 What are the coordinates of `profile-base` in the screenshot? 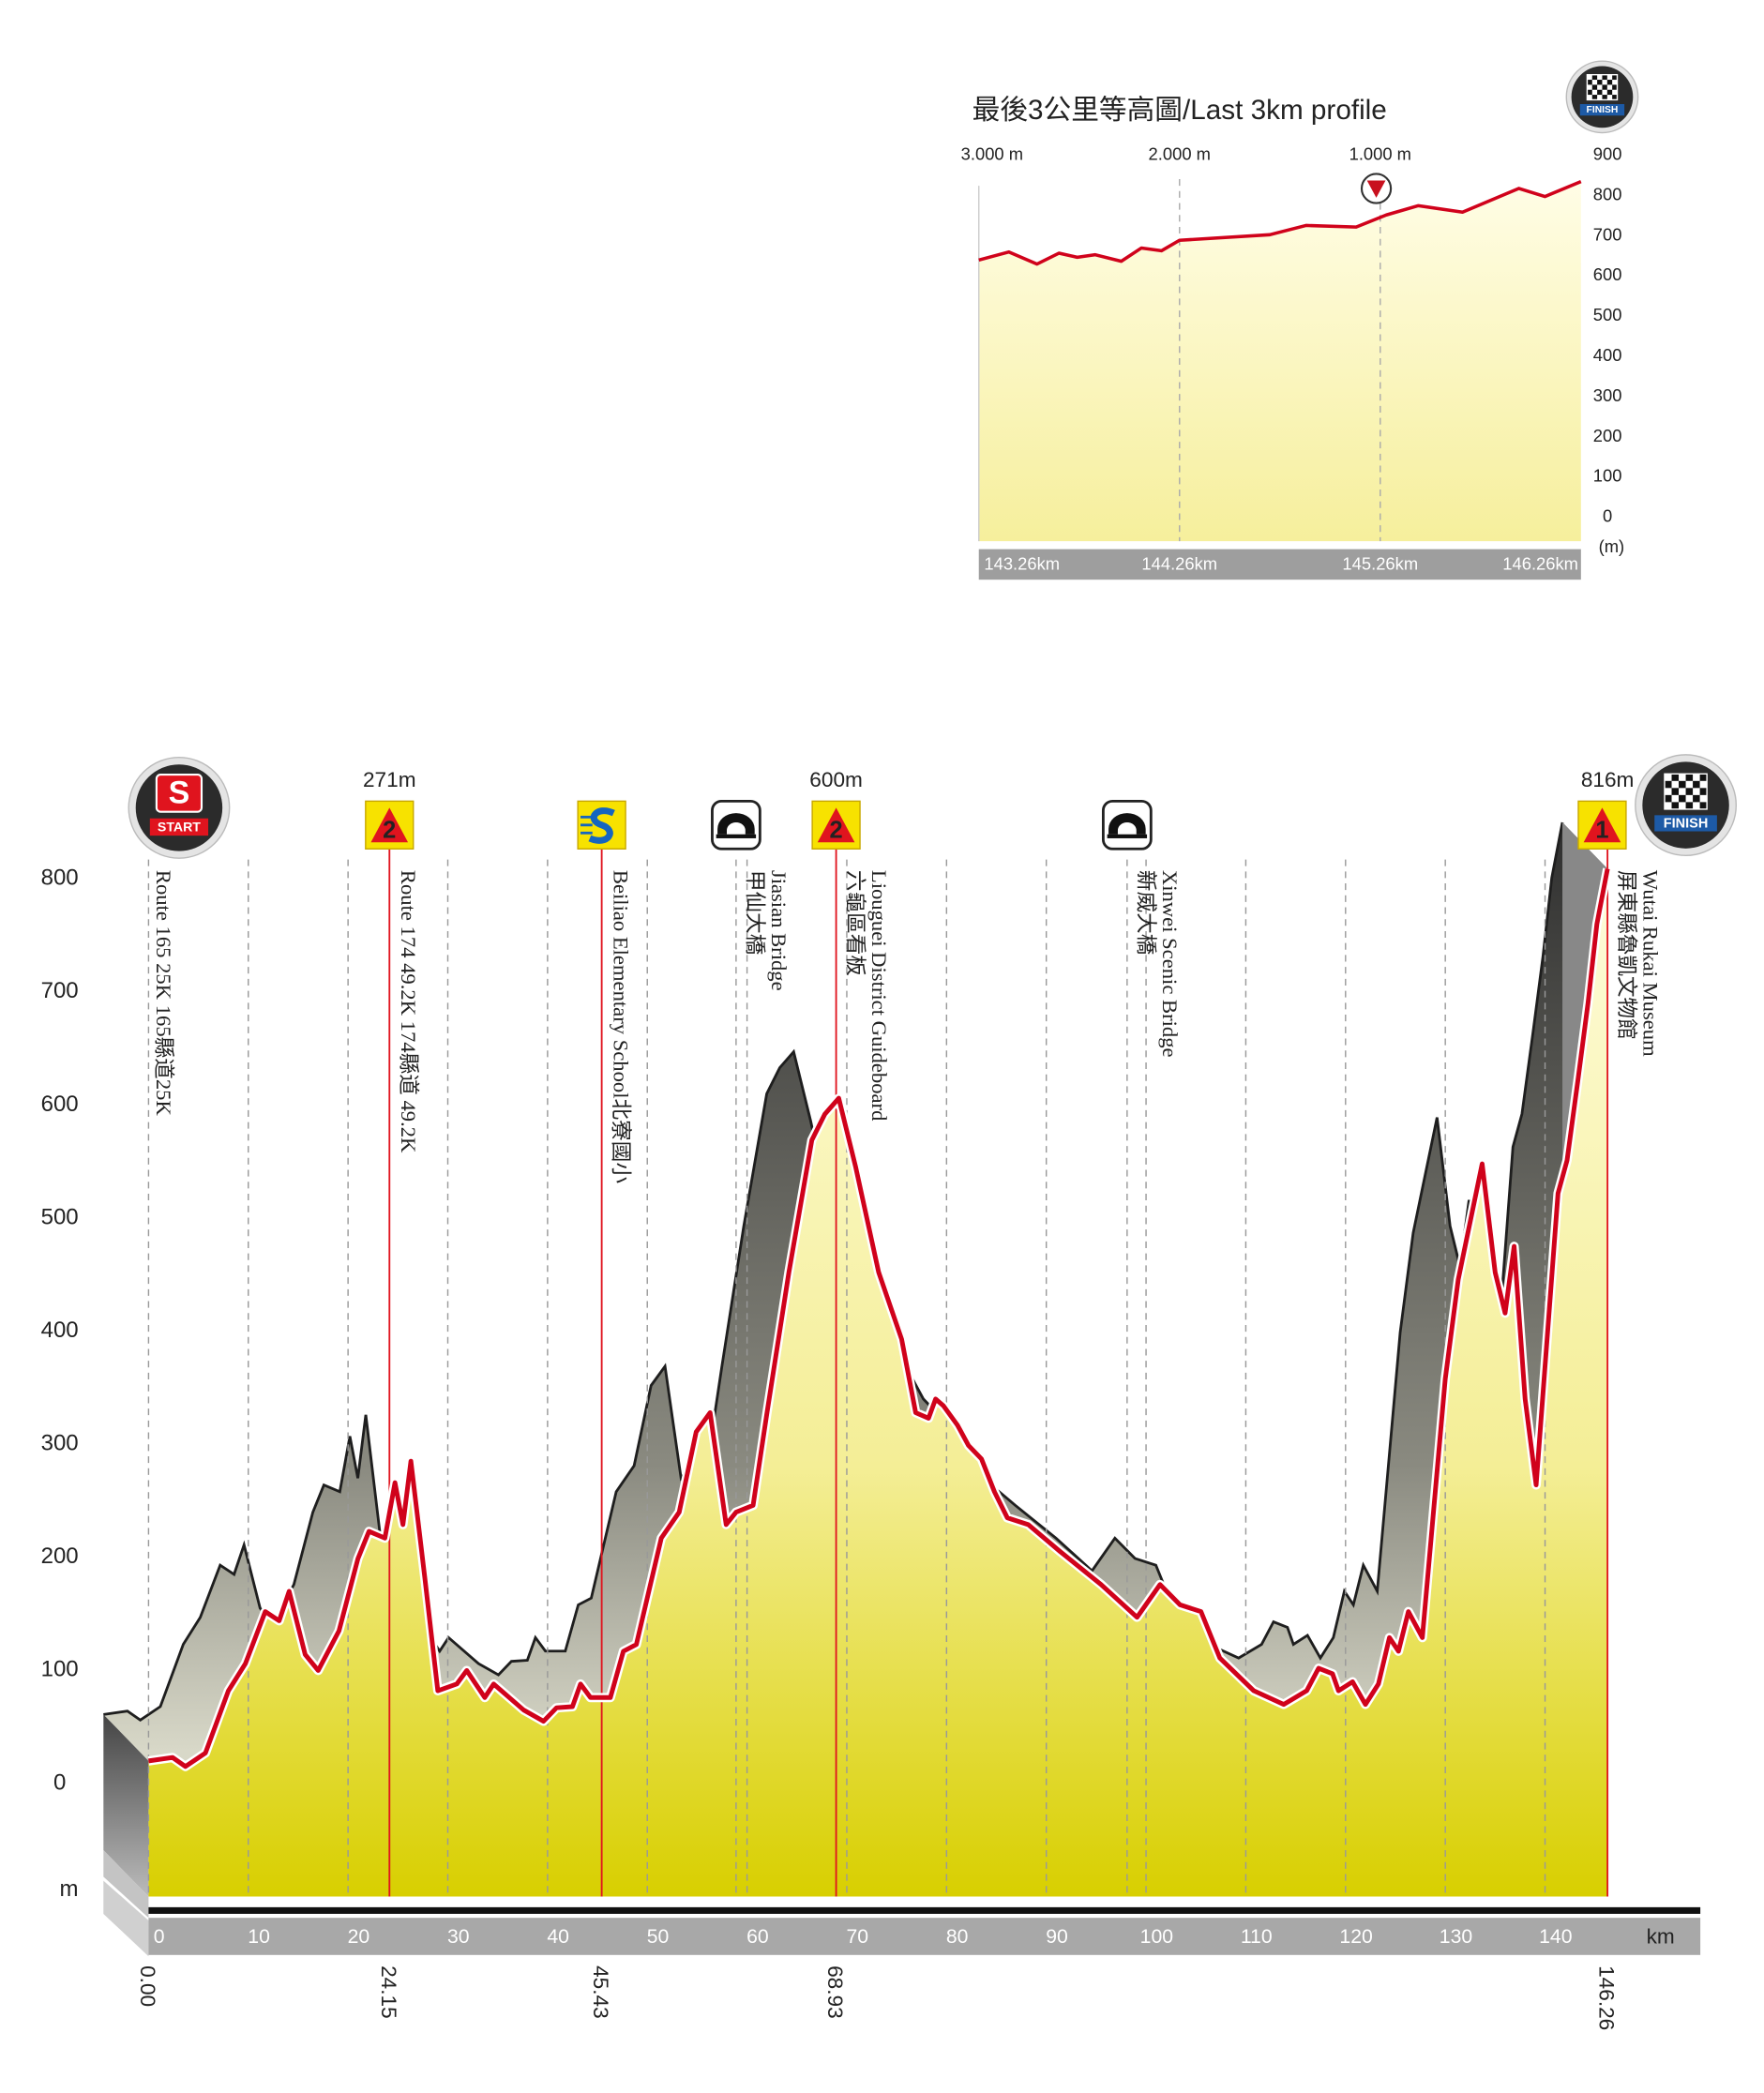 It's located at (126, 1885).